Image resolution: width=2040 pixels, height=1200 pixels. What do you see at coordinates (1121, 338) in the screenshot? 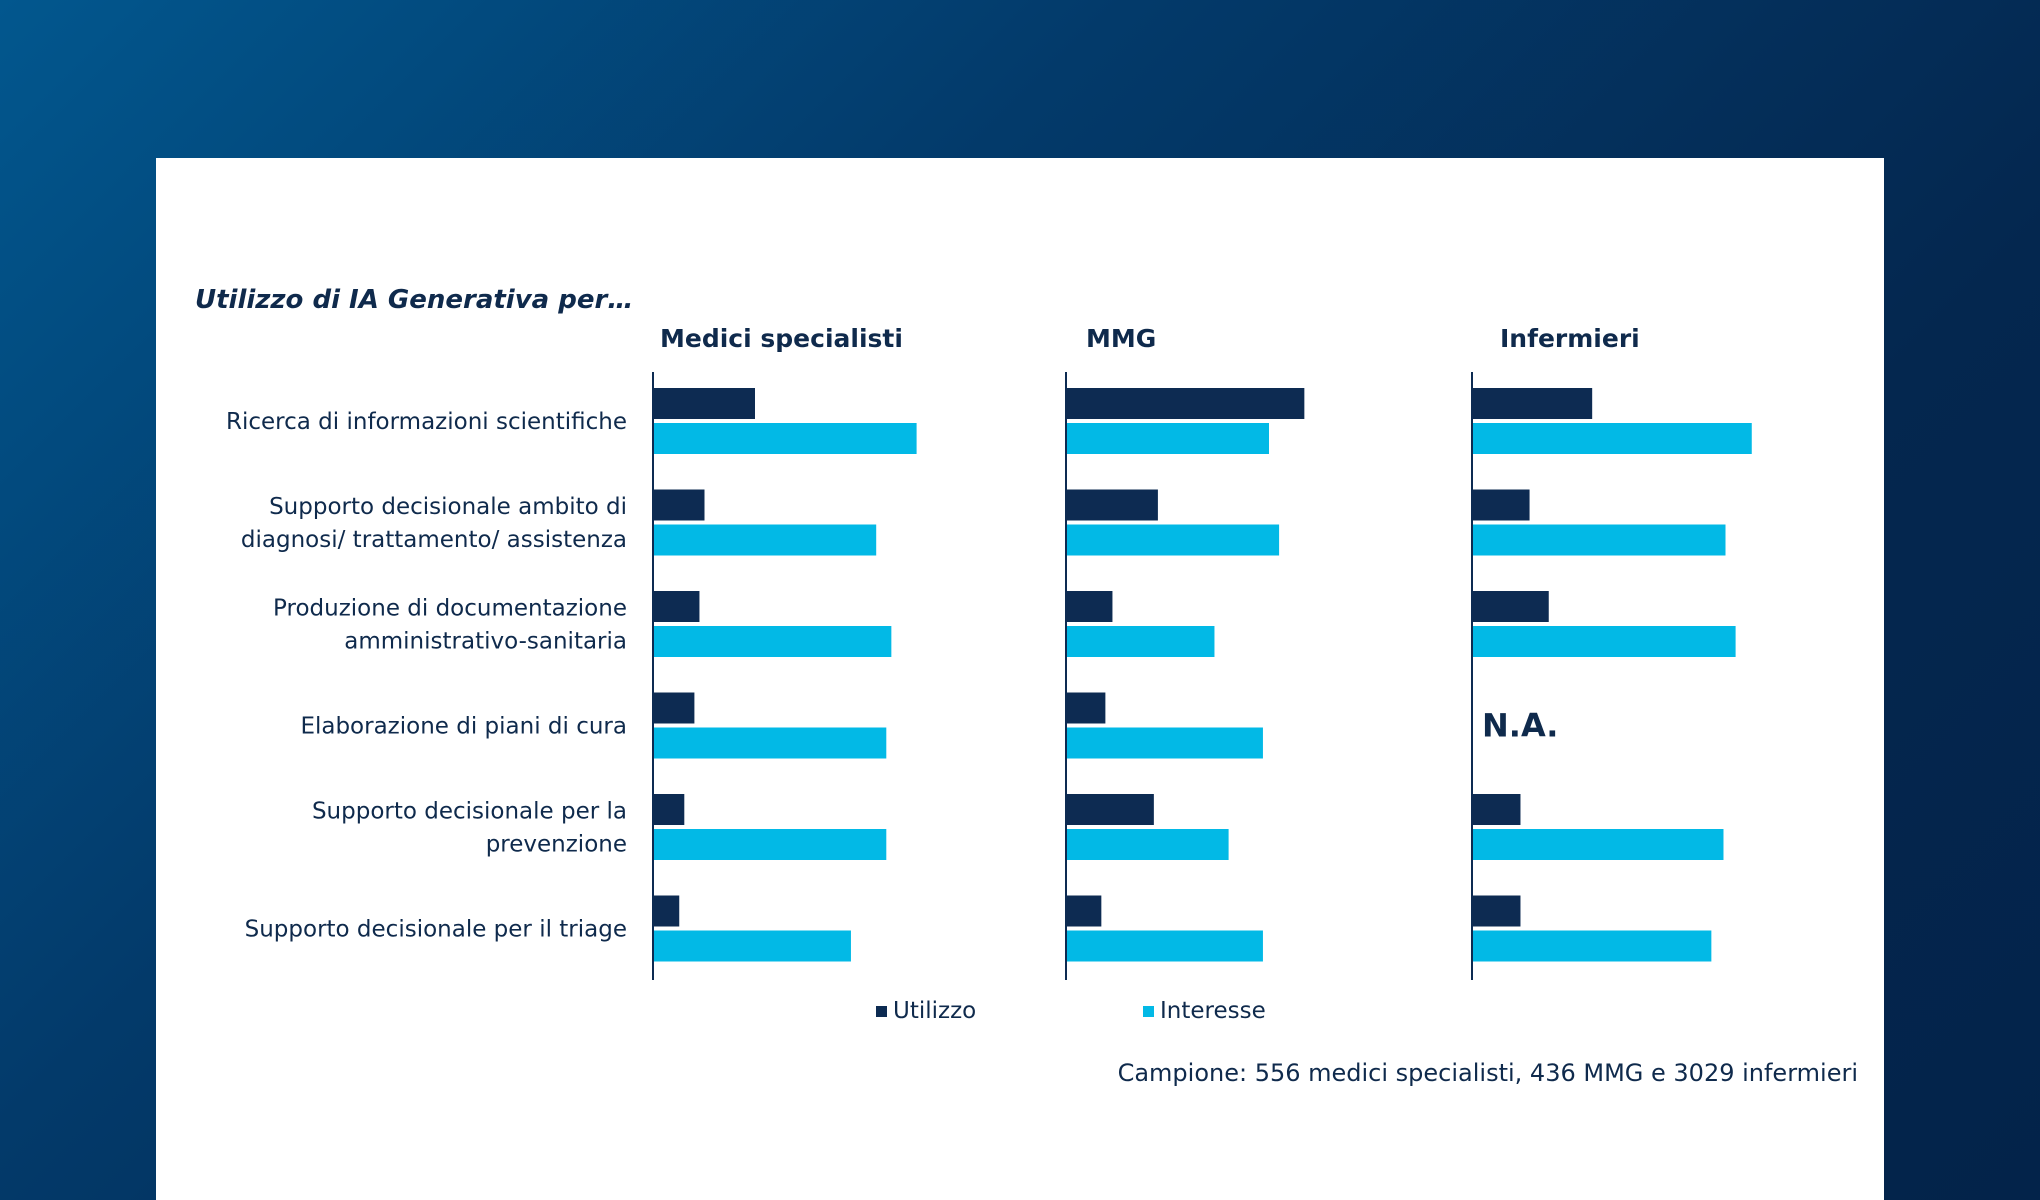
I see `panel-title-1: MMG` at bounding box center [1121, 338].